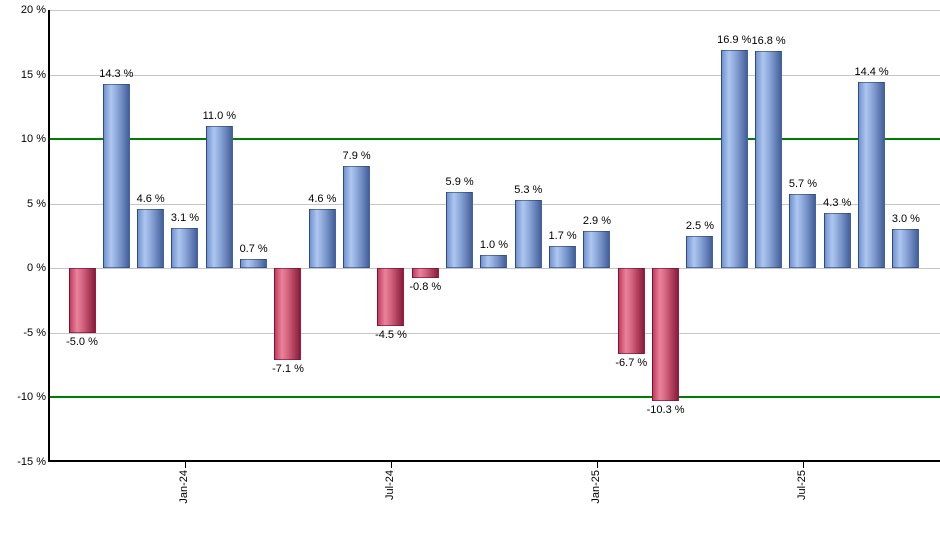  Describe the element at coordinates (356, 156) in the screenshot. I see `bar-value-label: 7.9 %` at that location.